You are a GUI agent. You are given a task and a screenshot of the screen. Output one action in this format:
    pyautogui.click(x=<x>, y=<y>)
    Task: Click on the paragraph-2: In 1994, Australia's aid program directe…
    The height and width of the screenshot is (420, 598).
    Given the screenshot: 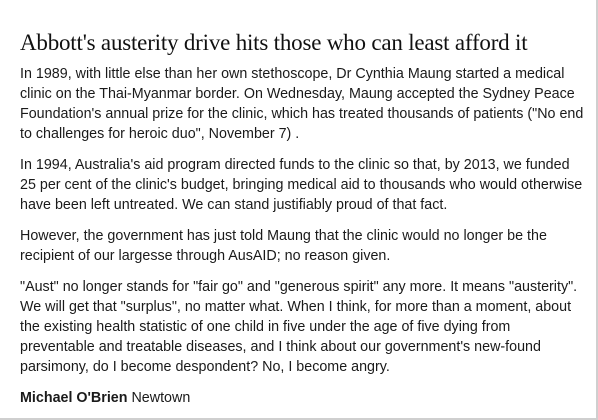 What is the action you would take?
    pyautogui.click(x=301, y=185)
    